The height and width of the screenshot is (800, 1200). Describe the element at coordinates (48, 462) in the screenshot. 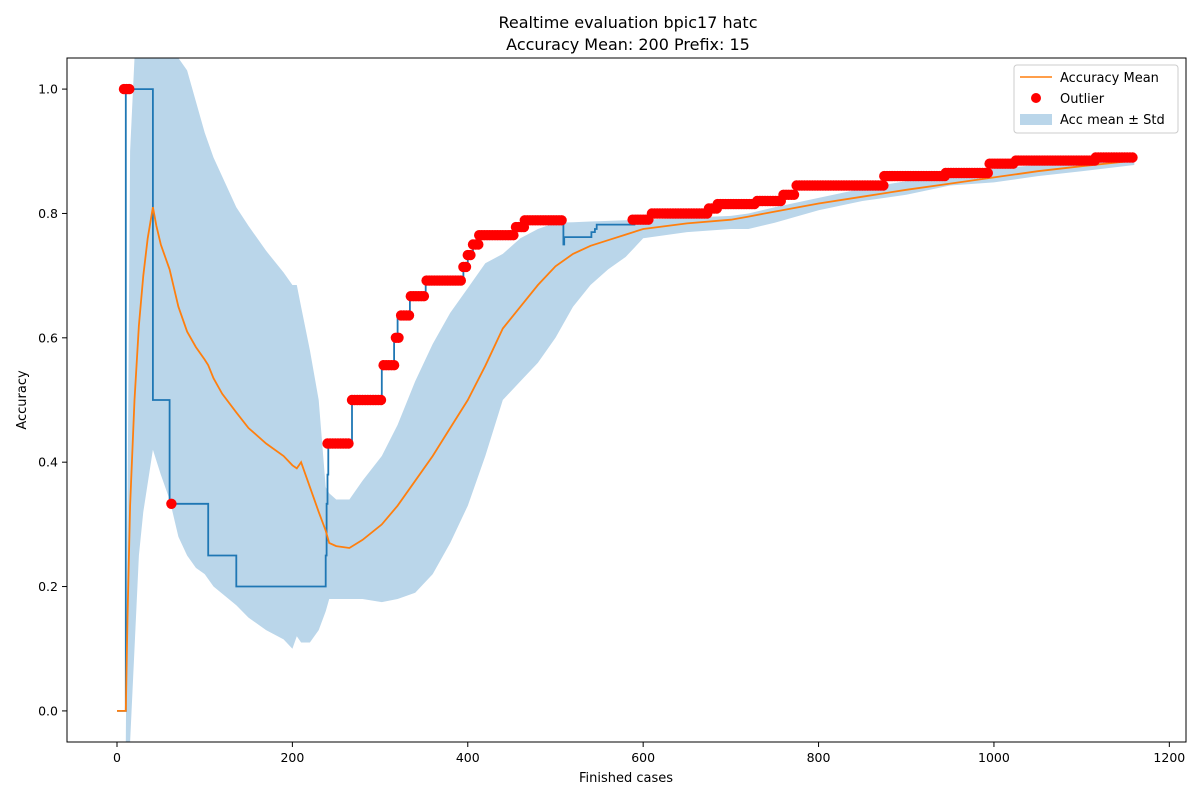

I see `y-tick-label: 0.4` at that location.